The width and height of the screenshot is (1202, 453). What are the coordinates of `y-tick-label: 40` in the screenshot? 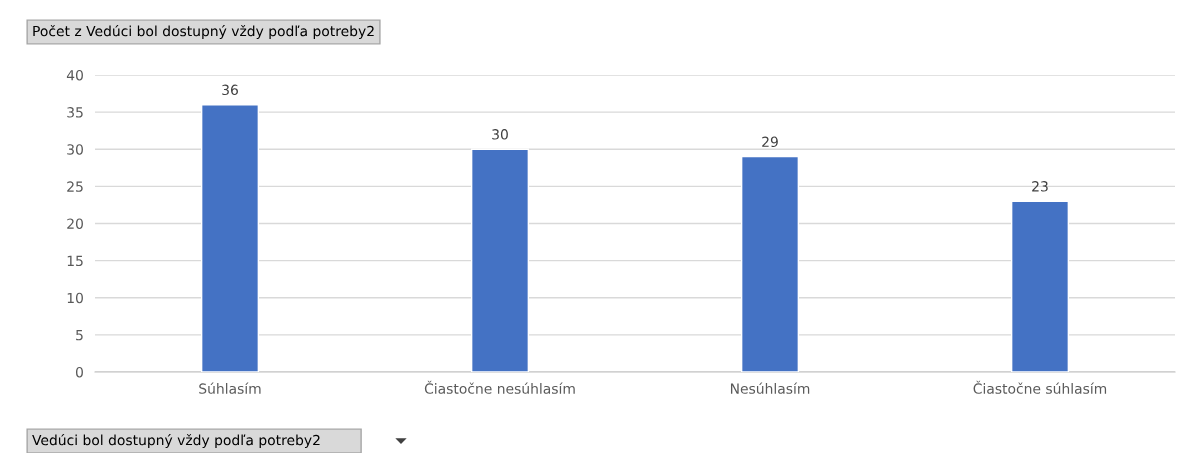 It's located at (74, 75).